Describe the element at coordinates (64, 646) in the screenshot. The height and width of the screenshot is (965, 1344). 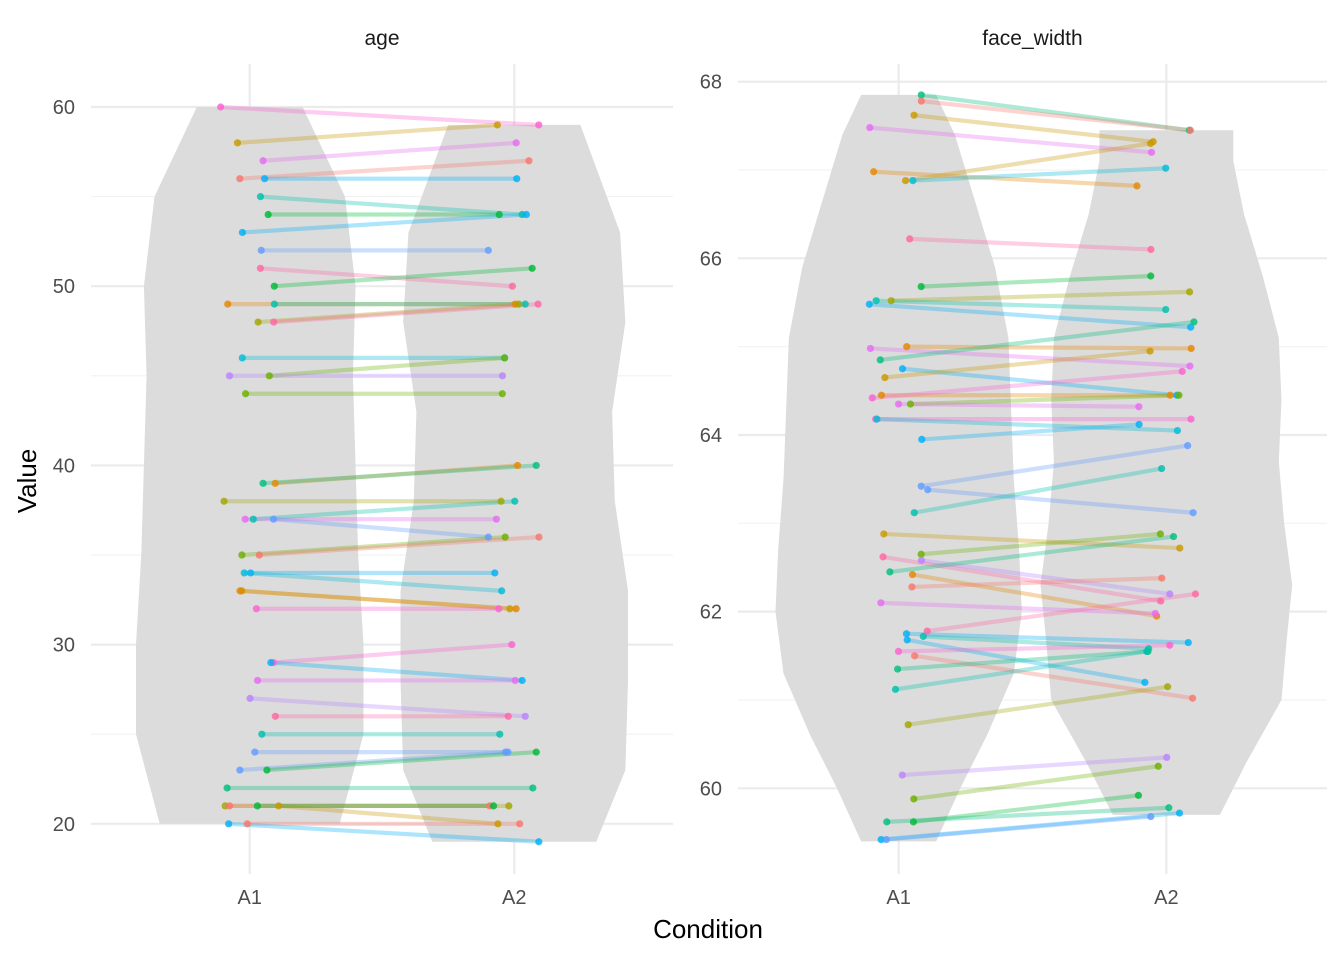
I see `y-tick-label: 30` at that location.